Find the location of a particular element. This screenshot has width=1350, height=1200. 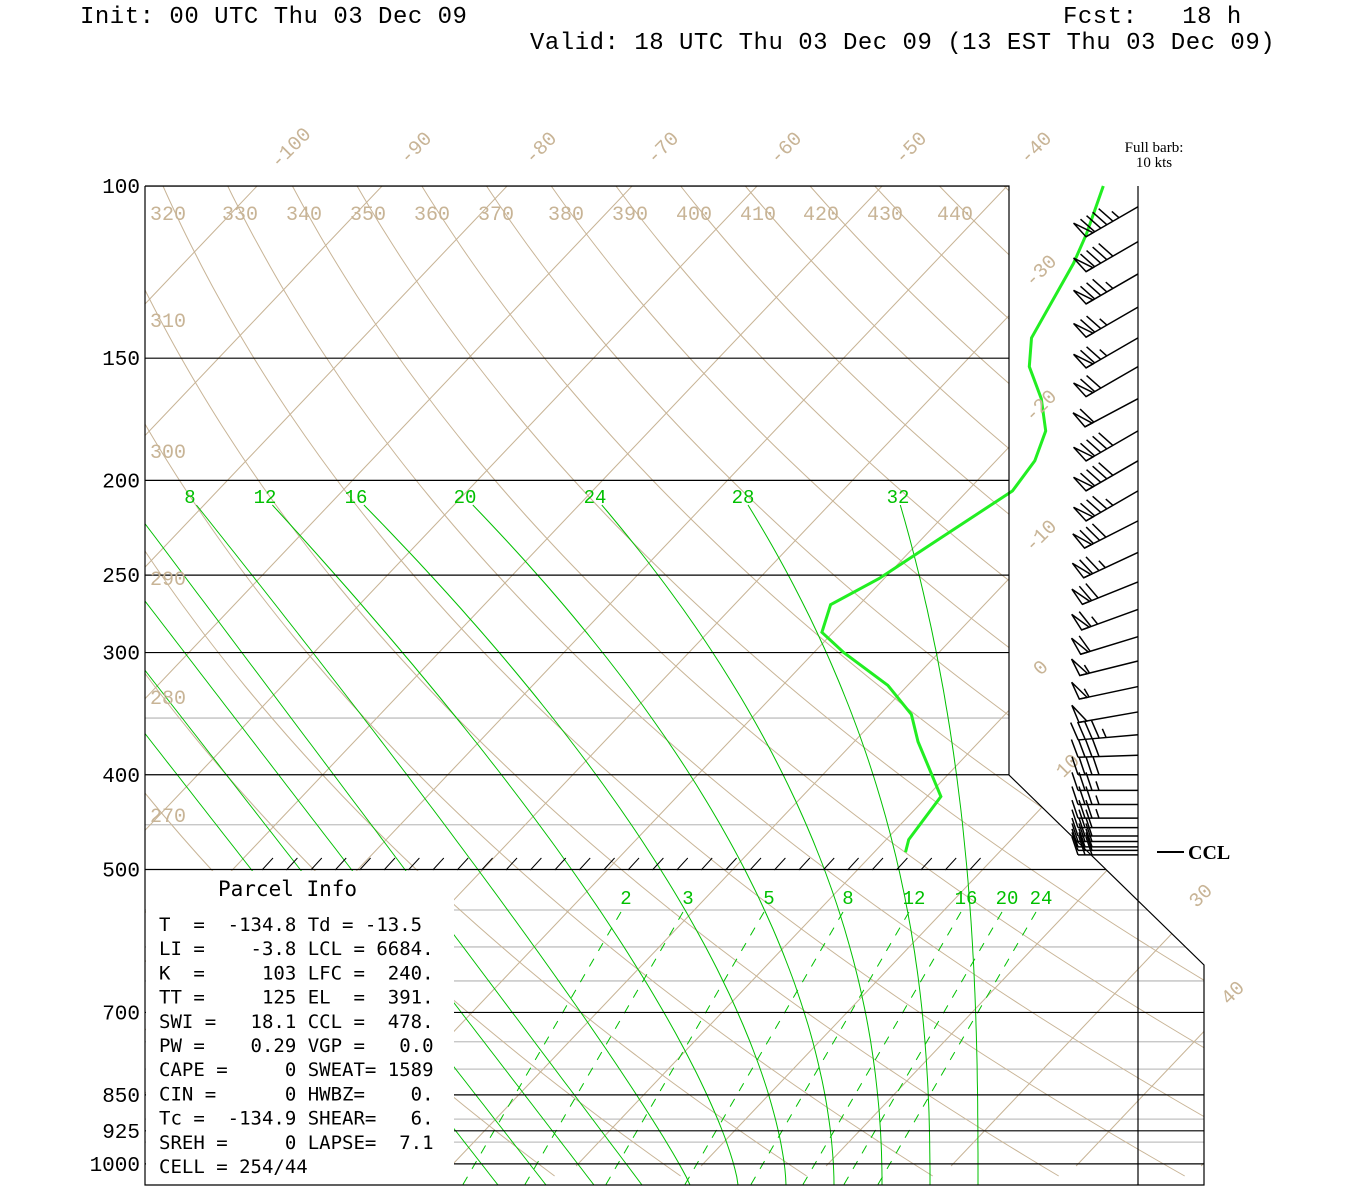

pressure-label-925: 925 is located at coordinates (121, 1133).